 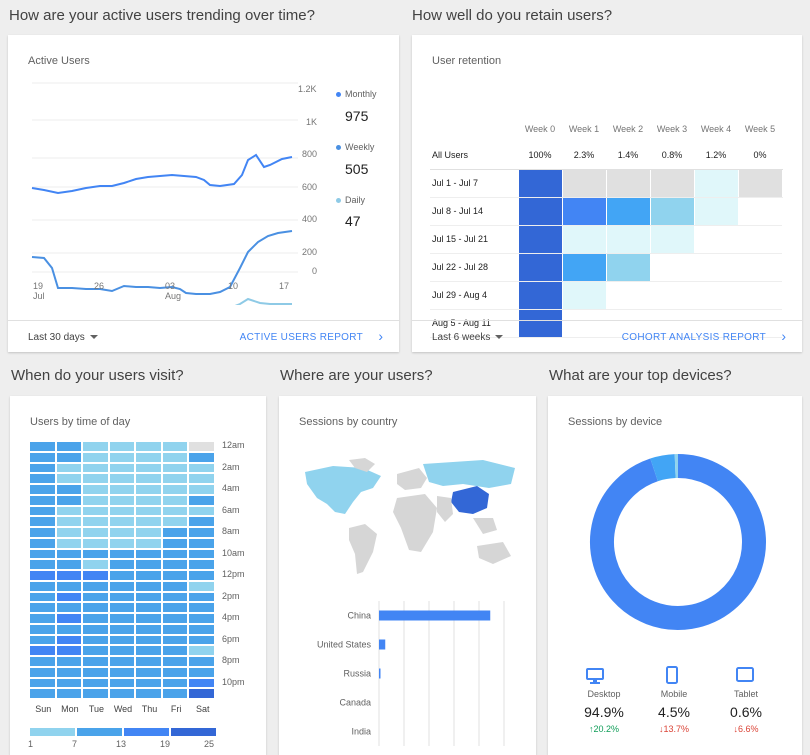 I want to click on country-bar, so click(x=382, y=644).